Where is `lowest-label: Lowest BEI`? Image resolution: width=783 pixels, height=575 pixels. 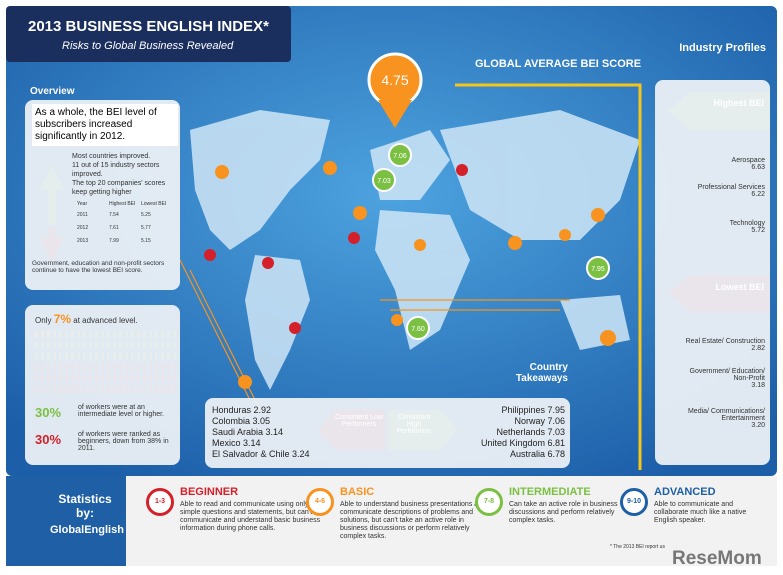 lowest-label: Lowest BEI is located at coordinates (739, 287).